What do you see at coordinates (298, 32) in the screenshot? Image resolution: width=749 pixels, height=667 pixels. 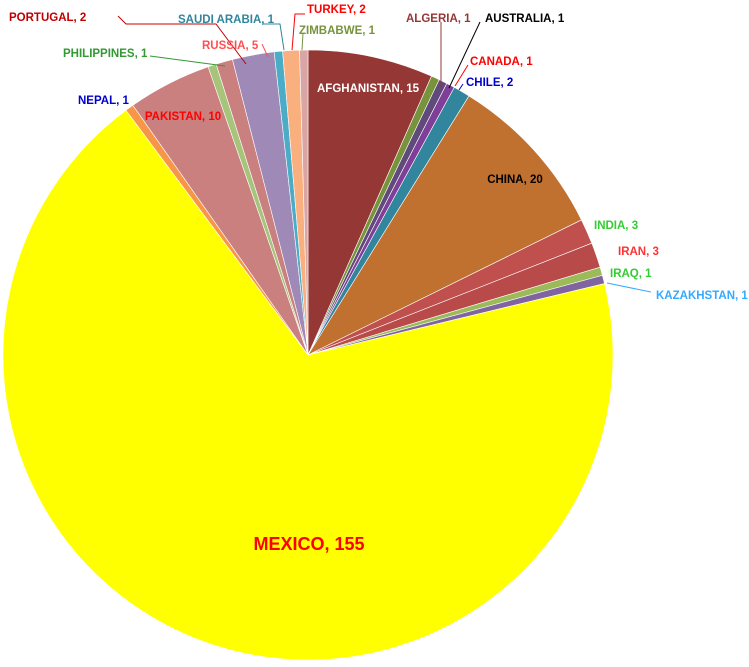 I see `leader-line-turkey` at bounding box center [298, 32].